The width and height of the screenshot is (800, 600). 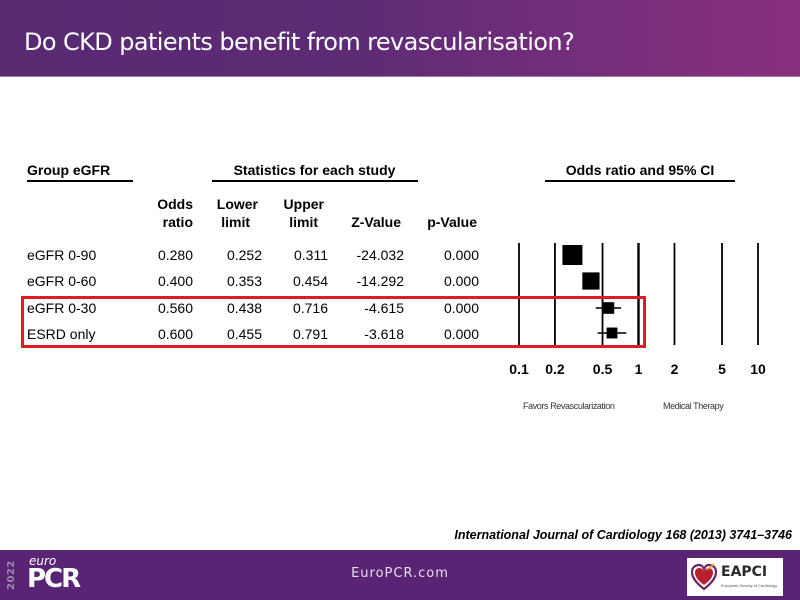 I want to click on x-axis-left-label: Favors Revascularization, so click(x=569, y=406).